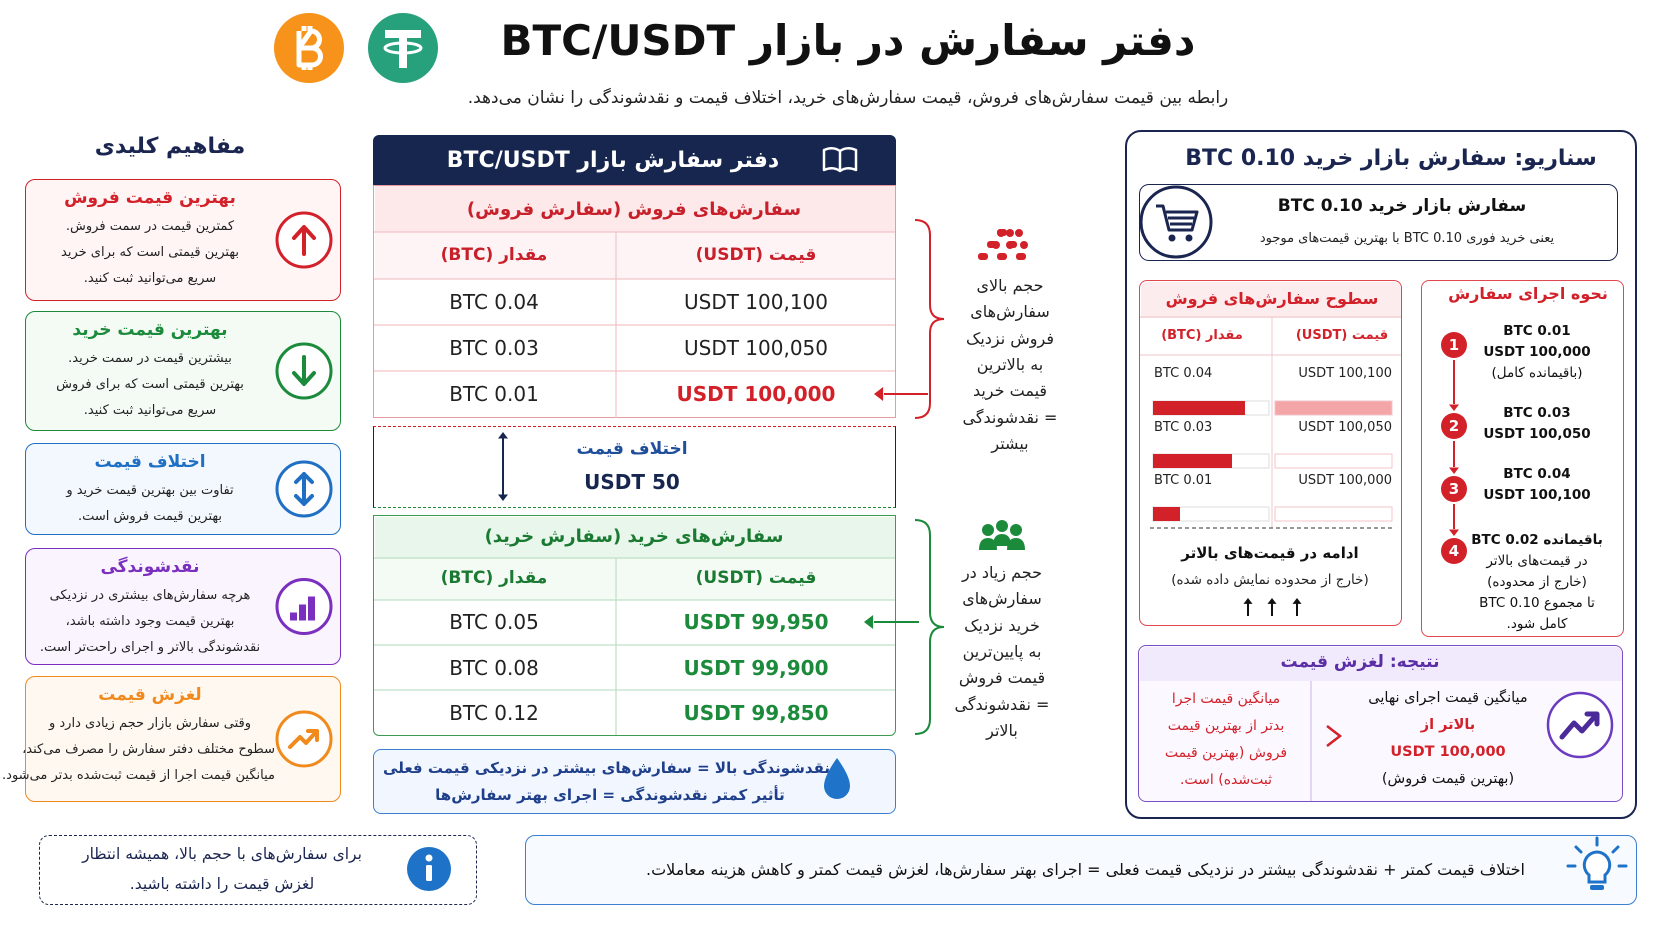 This screenshot has height=941, width=1672. What do you see at coordinates (1615, 849) in the screenshot?
I see `bulb-ray` at bounding box center [1615, 849].